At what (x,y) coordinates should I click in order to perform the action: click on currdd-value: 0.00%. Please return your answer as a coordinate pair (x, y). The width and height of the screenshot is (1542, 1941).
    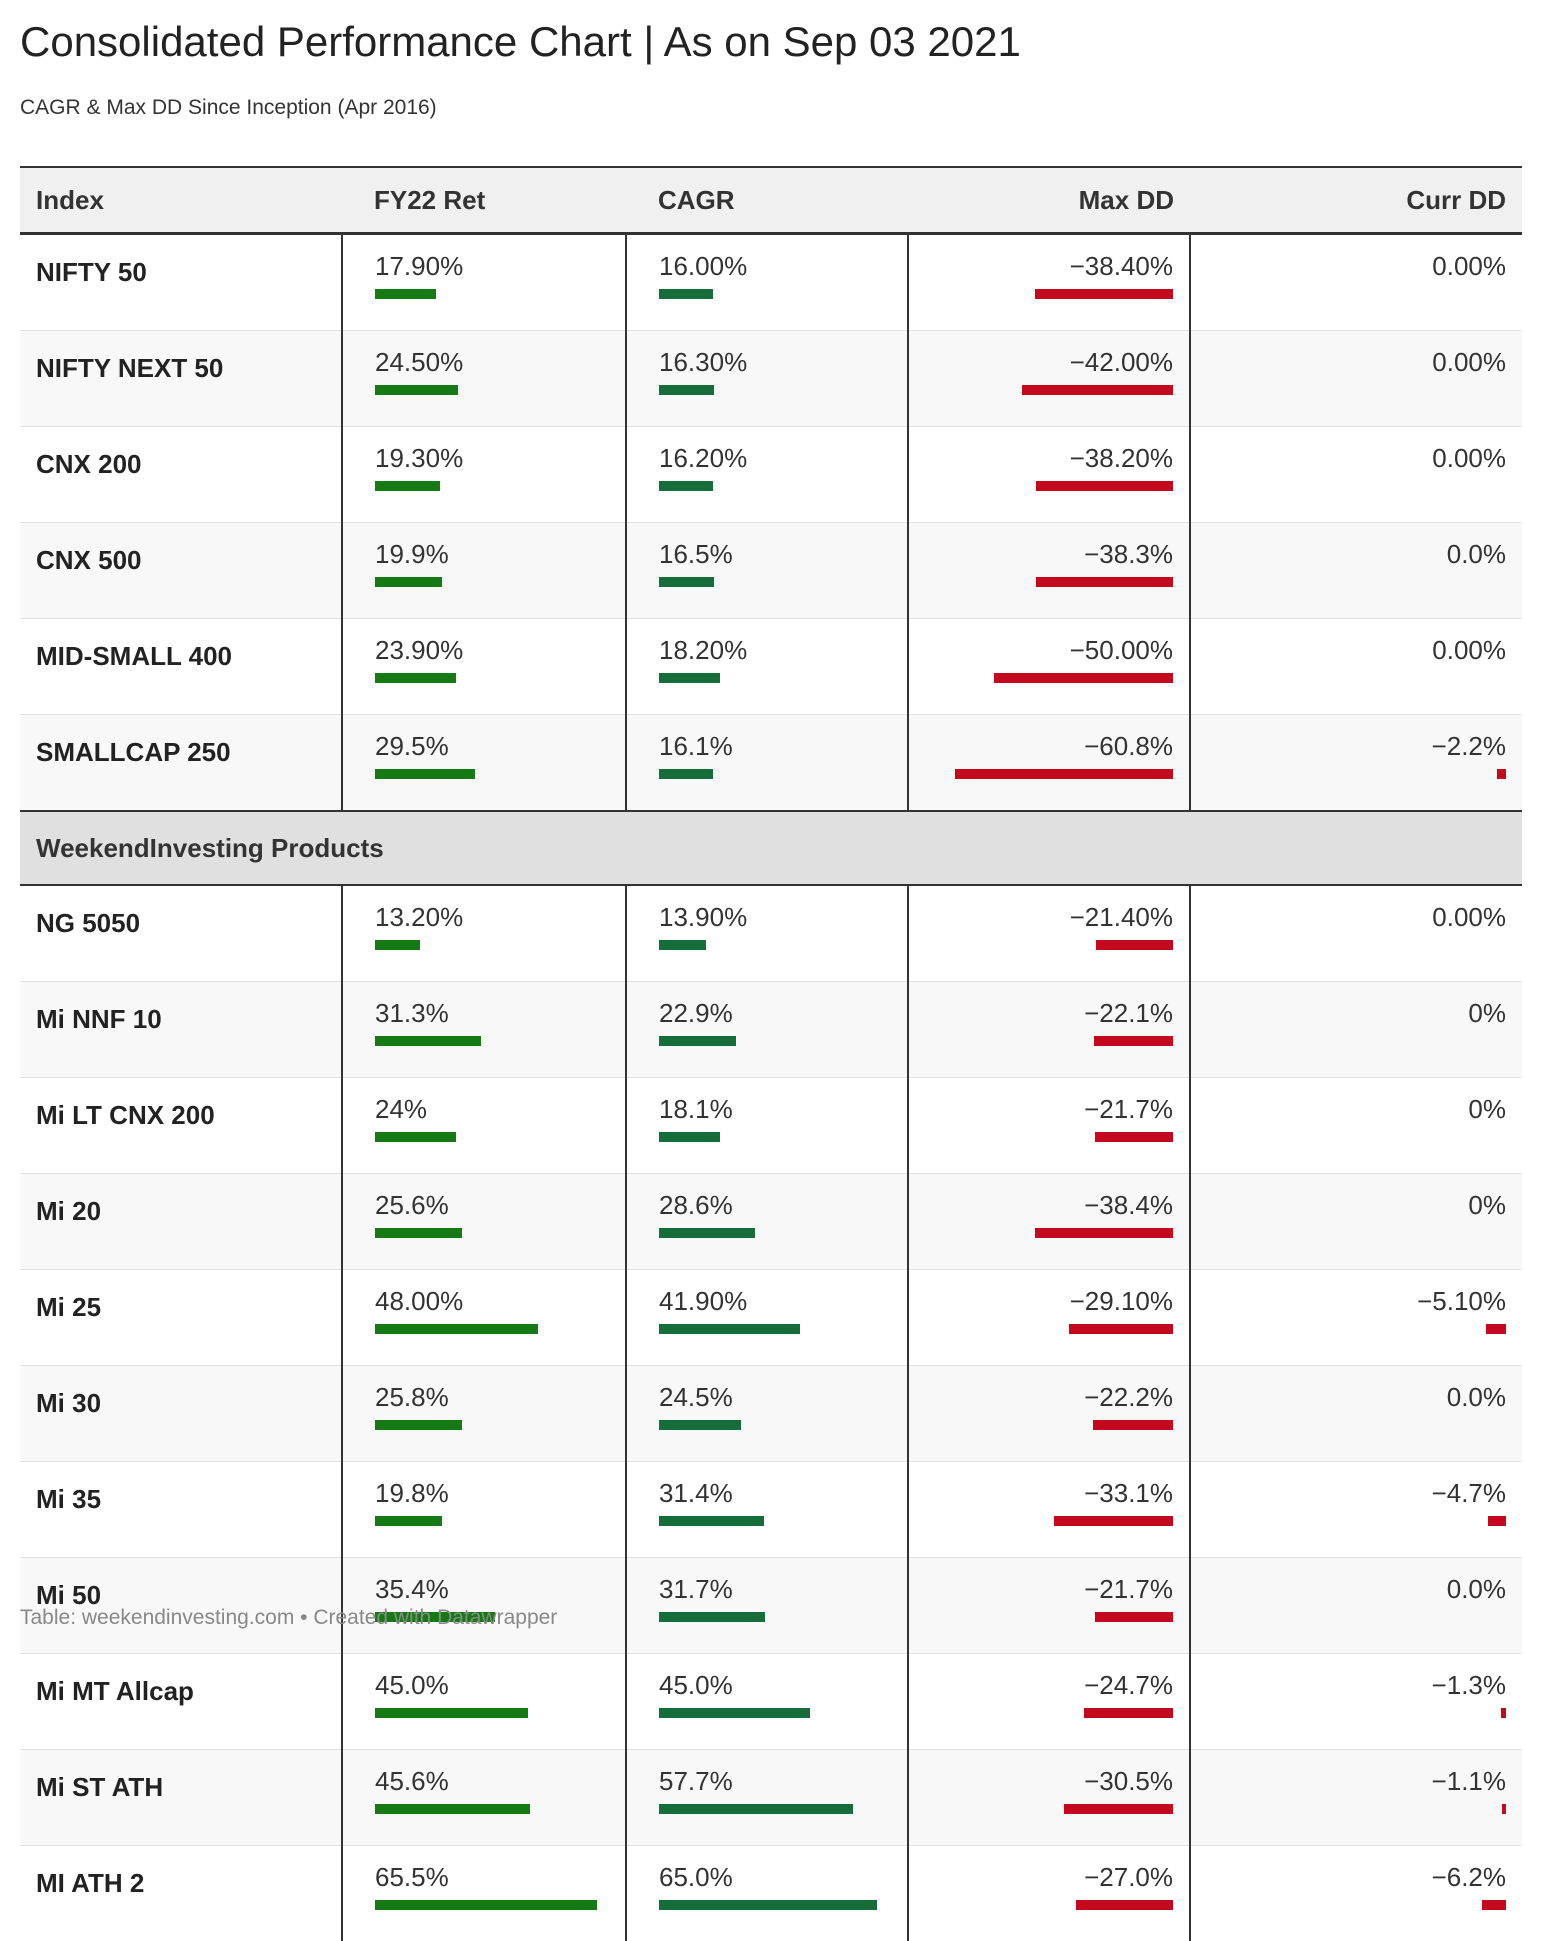
    Looking at the image, I should click on (1356, 266).